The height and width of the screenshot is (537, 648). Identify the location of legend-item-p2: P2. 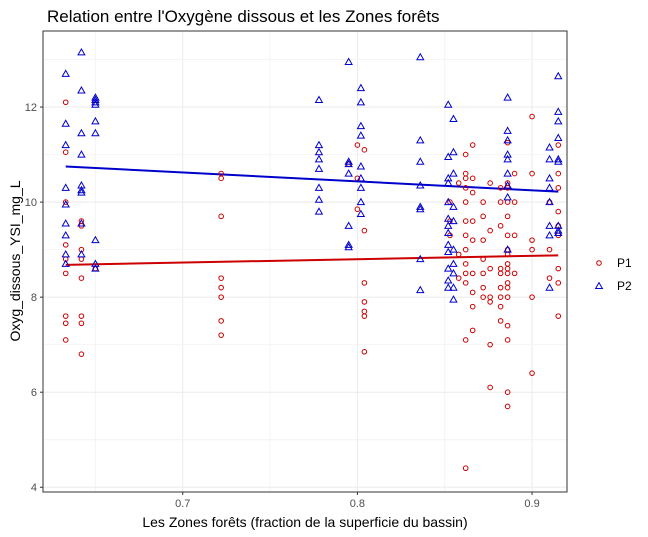
(613, 286).